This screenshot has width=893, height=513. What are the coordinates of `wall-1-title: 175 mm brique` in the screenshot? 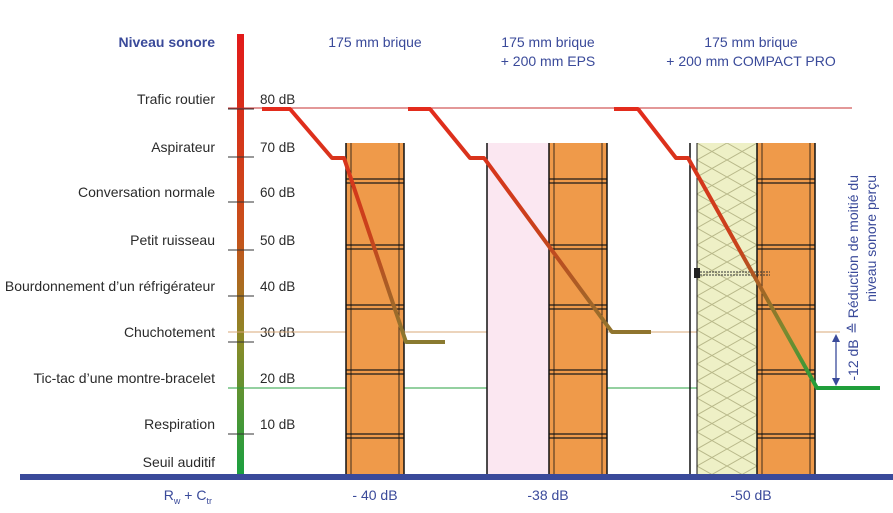 It's located at (375, 42).